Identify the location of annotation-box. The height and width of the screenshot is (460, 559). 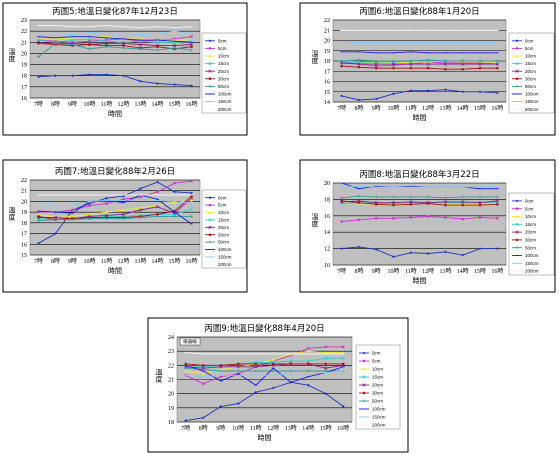
(190, 341).